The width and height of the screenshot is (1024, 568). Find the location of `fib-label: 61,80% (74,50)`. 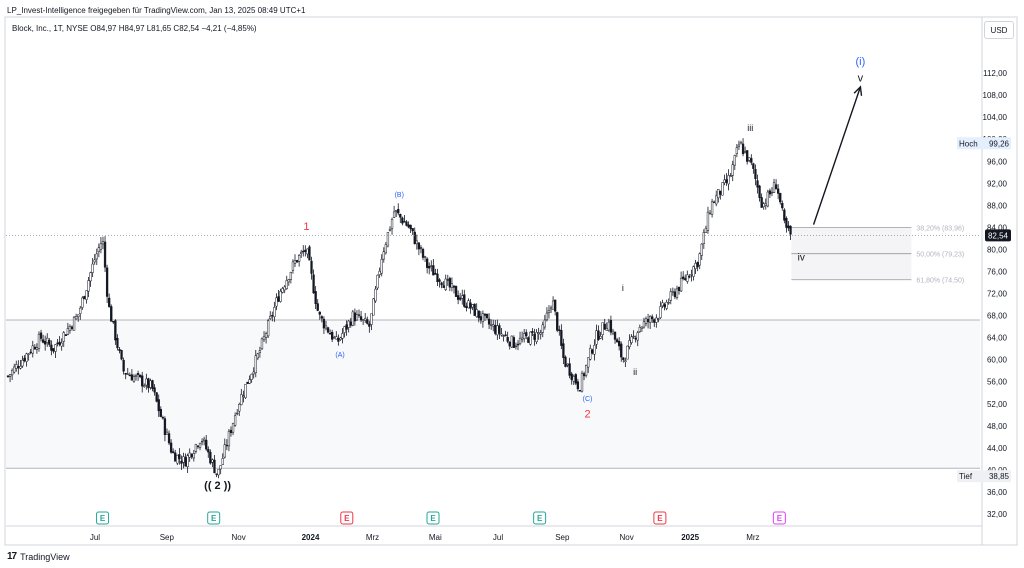

fib-label: 61,80% (74,50) is located at coordinates (940, 281).